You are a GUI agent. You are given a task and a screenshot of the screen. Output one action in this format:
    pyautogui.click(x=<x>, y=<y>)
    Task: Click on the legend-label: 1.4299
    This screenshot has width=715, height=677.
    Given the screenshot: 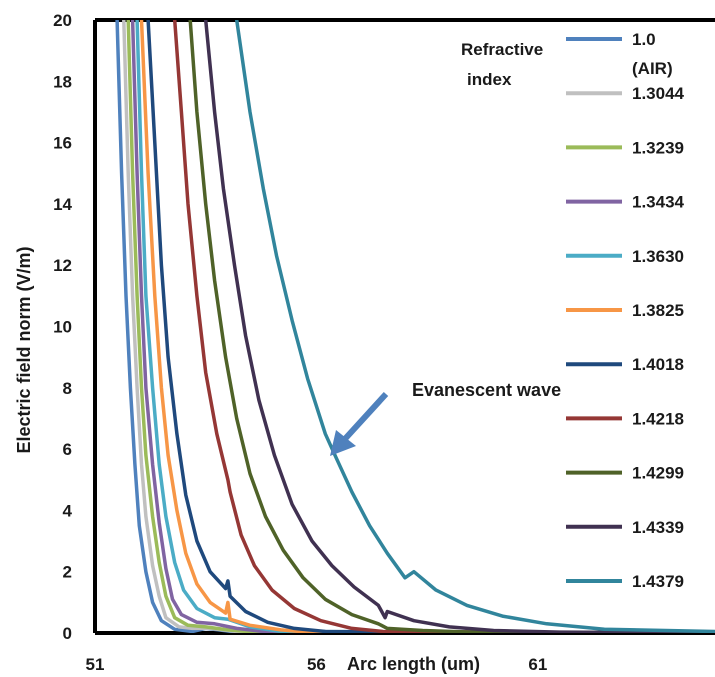 What is the action you would take?
    pyautogui.click(x=658, y=473)
    